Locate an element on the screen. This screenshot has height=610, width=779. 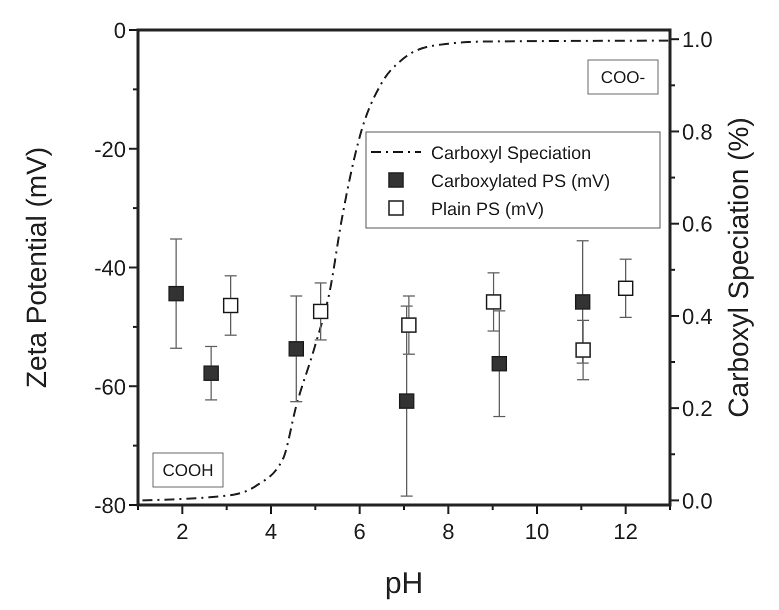
annotation: COOH is located at coordinates (188, 470).